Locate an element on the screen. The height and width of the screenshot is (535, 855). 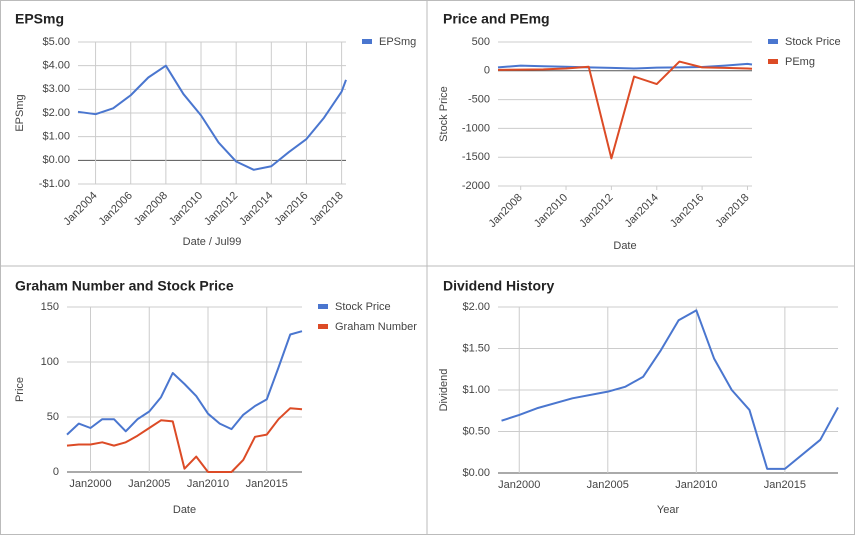
y-tick-label: -500 is located at coordinates (479, 100).